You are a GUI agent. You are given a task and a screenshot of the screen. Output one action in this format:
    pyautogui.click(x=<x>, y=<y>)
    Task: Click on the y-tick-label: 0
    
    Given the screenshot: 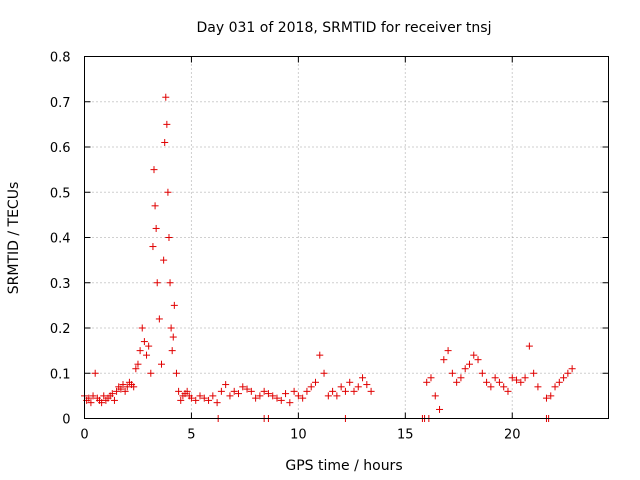 What is the action you would take?
    pyautogui.click(x=66, y=420)
    